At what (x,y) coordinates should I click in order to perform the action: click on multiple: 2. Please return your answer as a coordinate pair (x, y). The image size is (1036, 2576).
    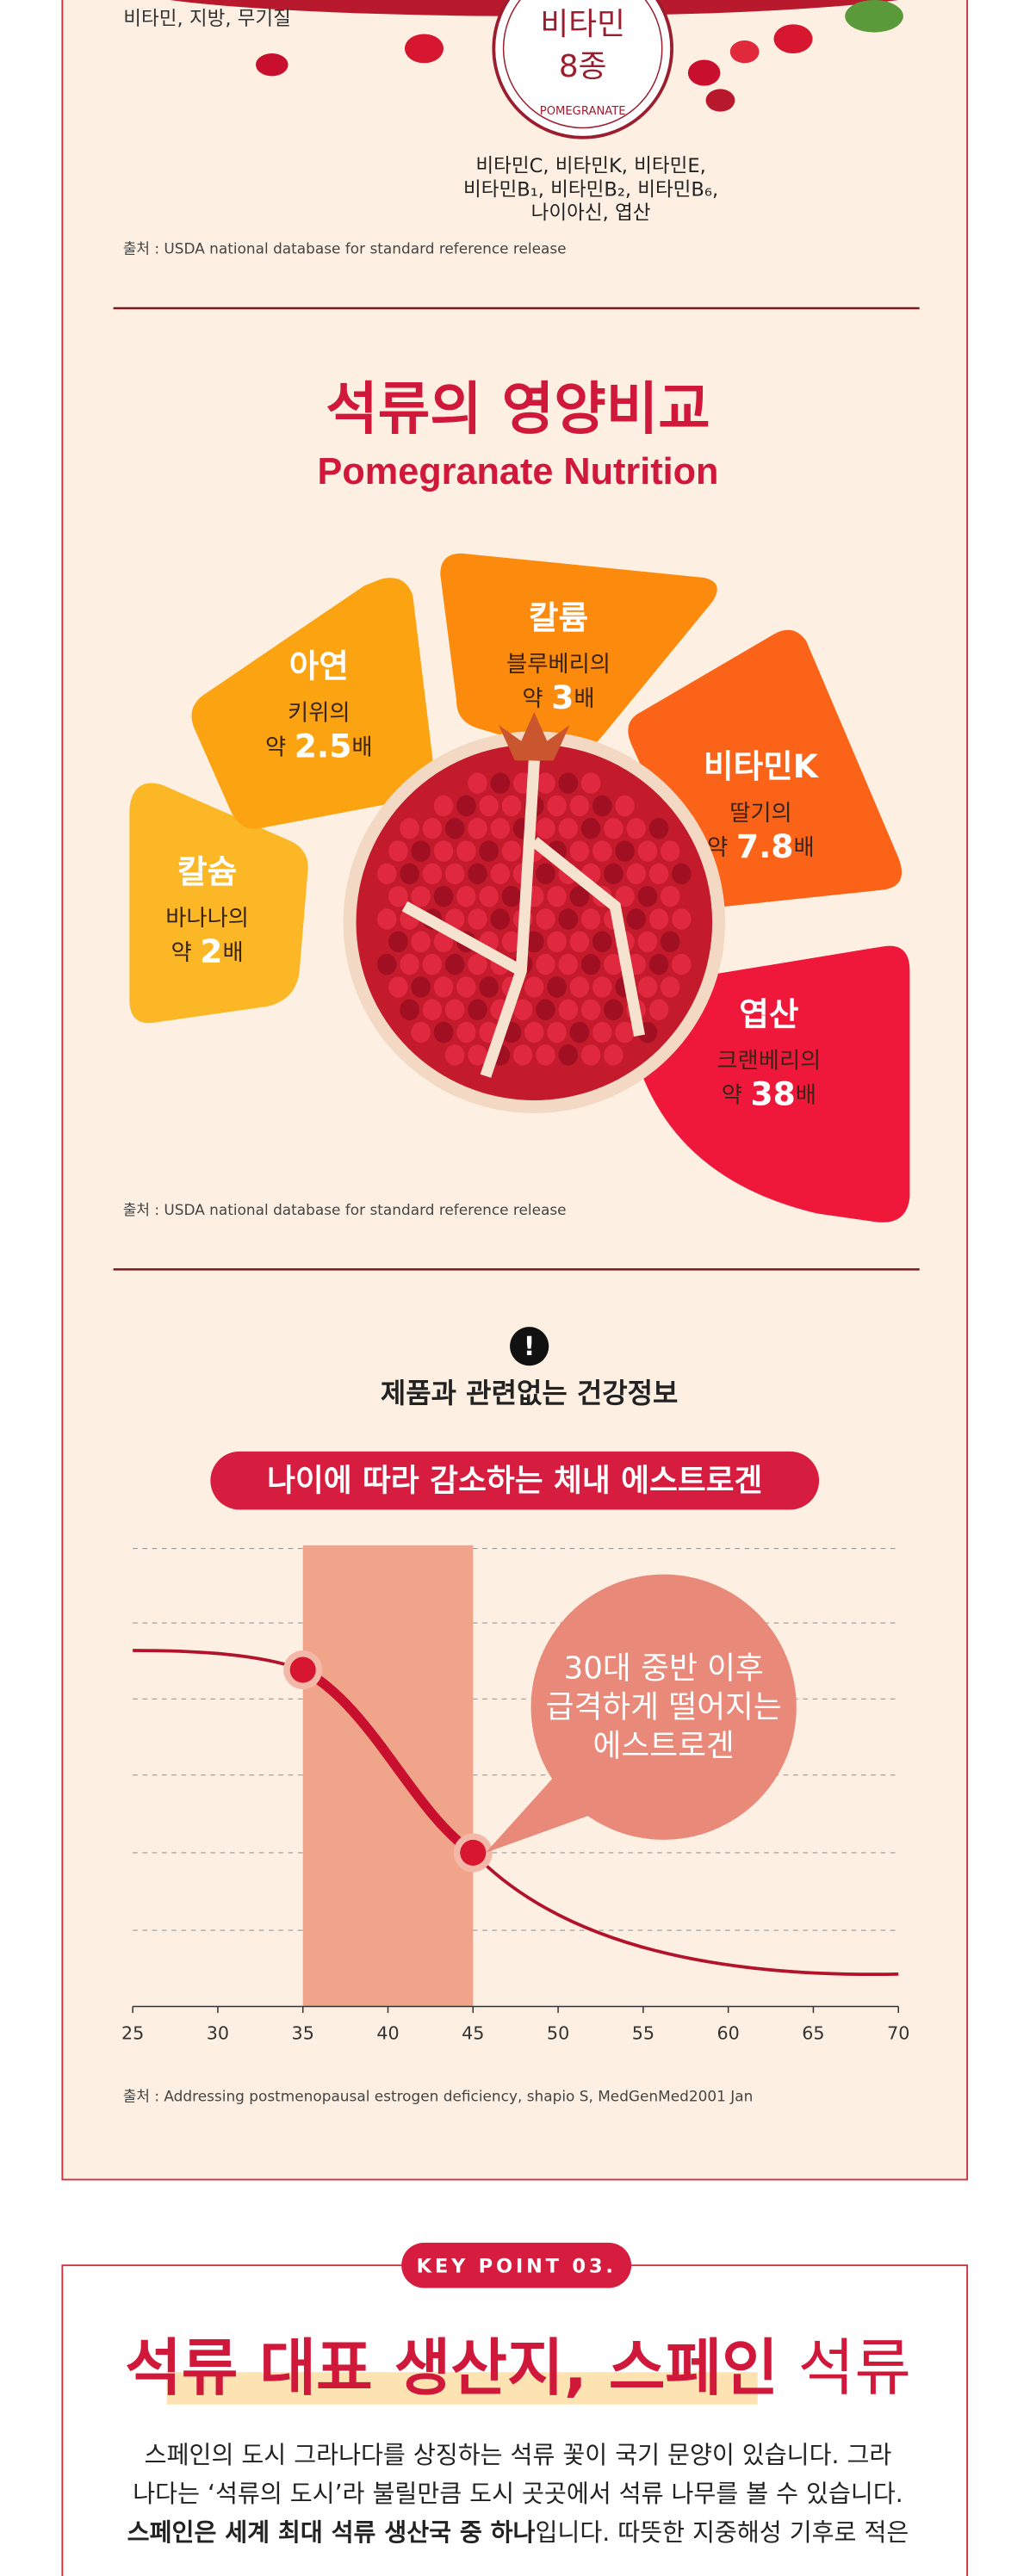
    Looking at the image, I should click on (211, 951).